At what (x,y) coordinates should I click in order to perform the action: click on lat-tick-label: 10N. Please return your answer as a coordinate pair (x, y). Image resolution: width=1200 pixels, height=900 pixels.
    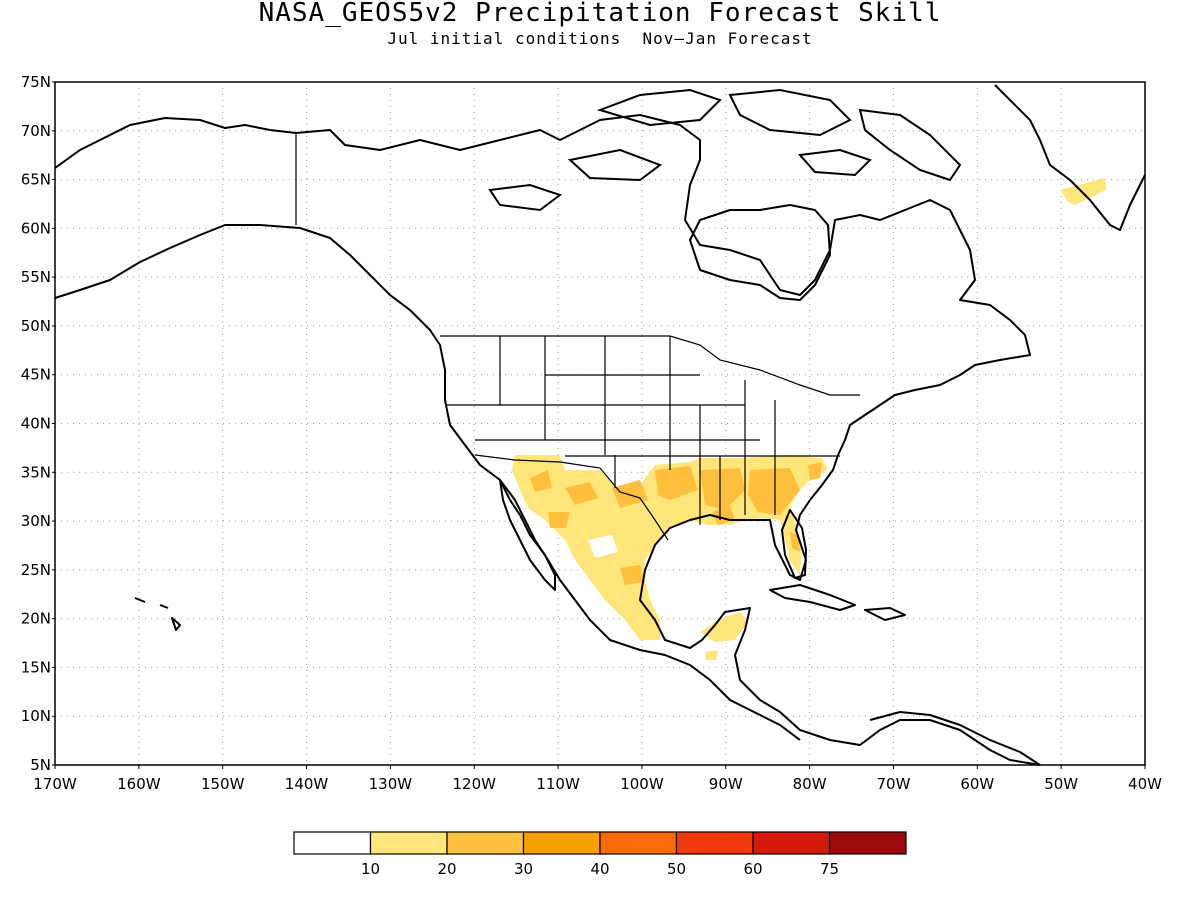
    Looking at the image, I should click on (36, 716).